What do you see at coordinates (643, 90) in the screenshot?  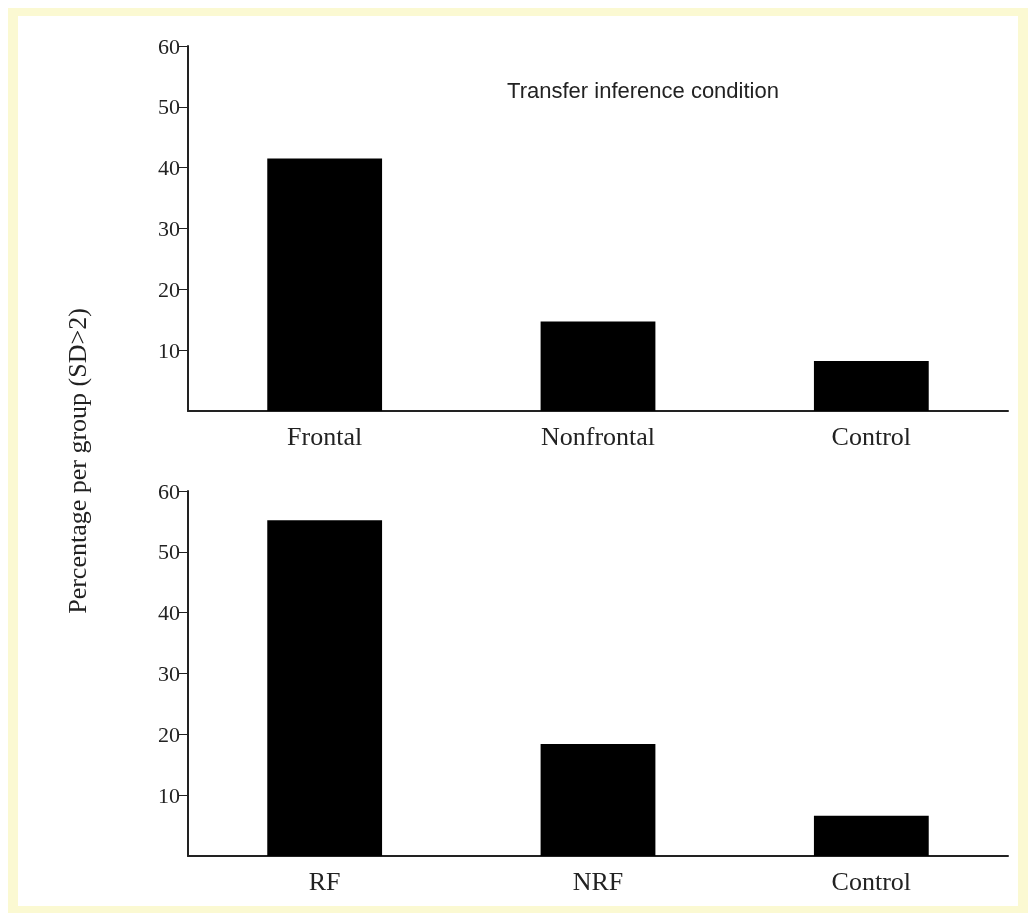 I see `text: Transfer inference condition` at bounding box center [643, 90].